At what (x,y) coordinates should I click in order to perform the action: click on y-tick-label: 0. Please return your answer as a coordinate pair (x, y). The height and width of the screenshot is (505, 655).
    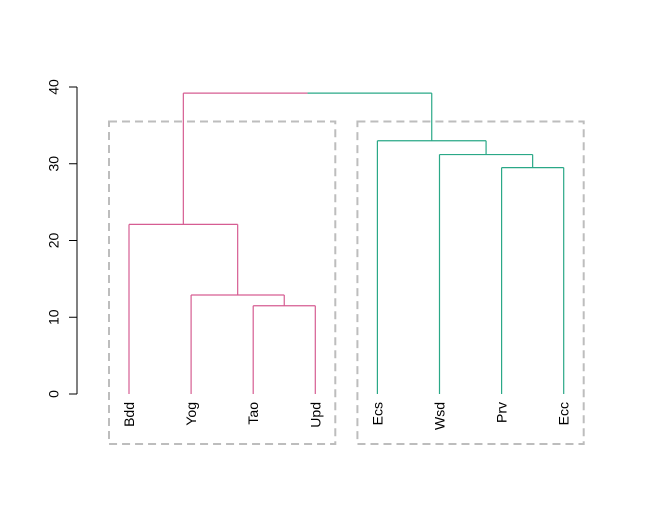
    Looking at the image, I should click on (54, 394).